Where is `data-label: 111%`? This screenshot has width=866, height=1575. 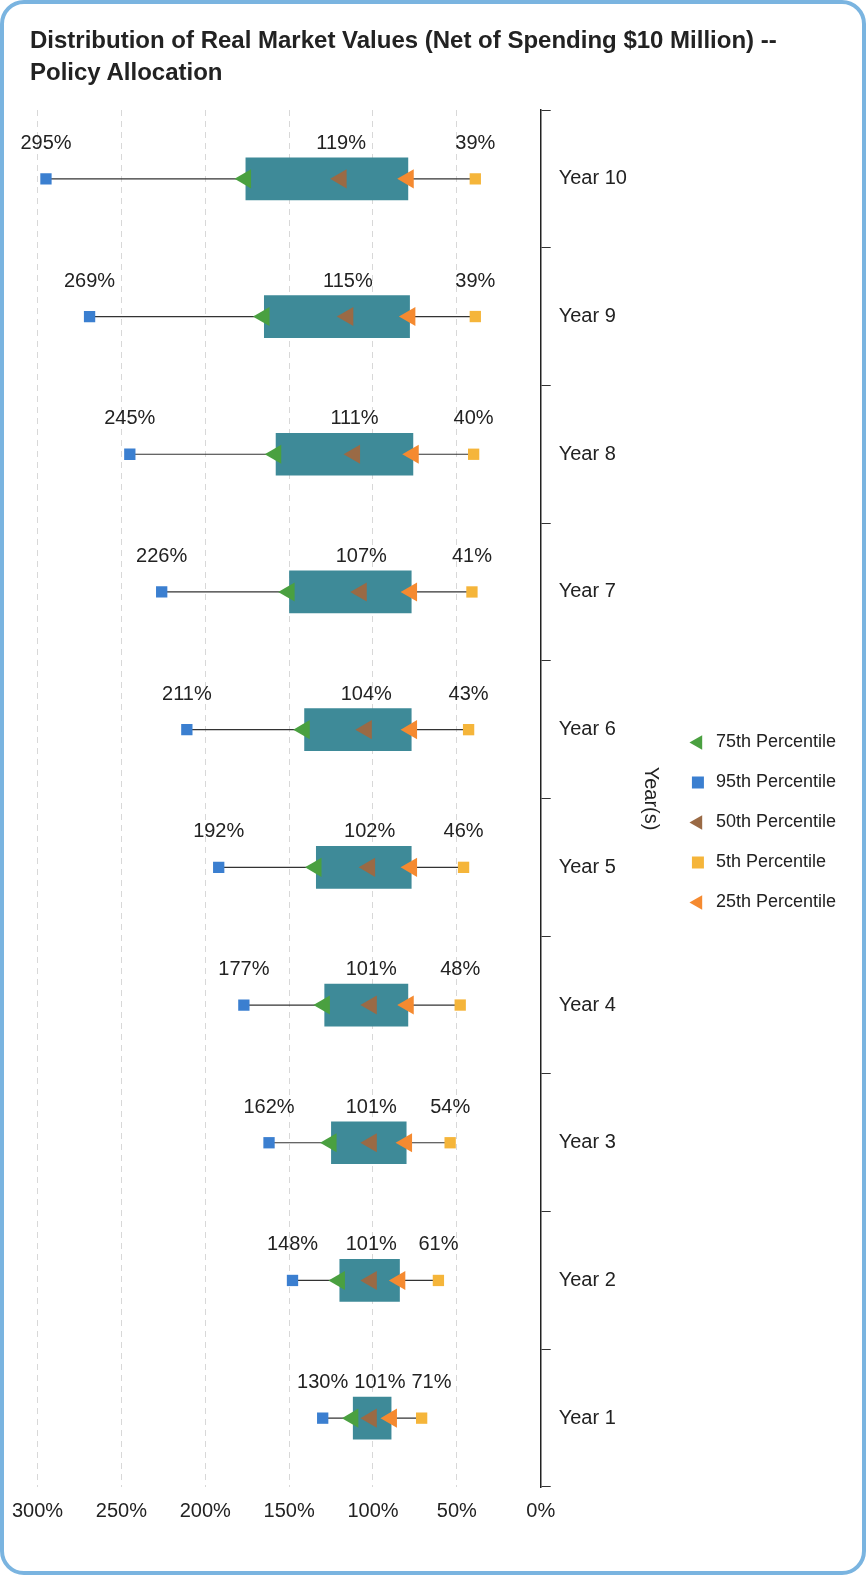 data-label: 111% is located at coordinates (354, 417).